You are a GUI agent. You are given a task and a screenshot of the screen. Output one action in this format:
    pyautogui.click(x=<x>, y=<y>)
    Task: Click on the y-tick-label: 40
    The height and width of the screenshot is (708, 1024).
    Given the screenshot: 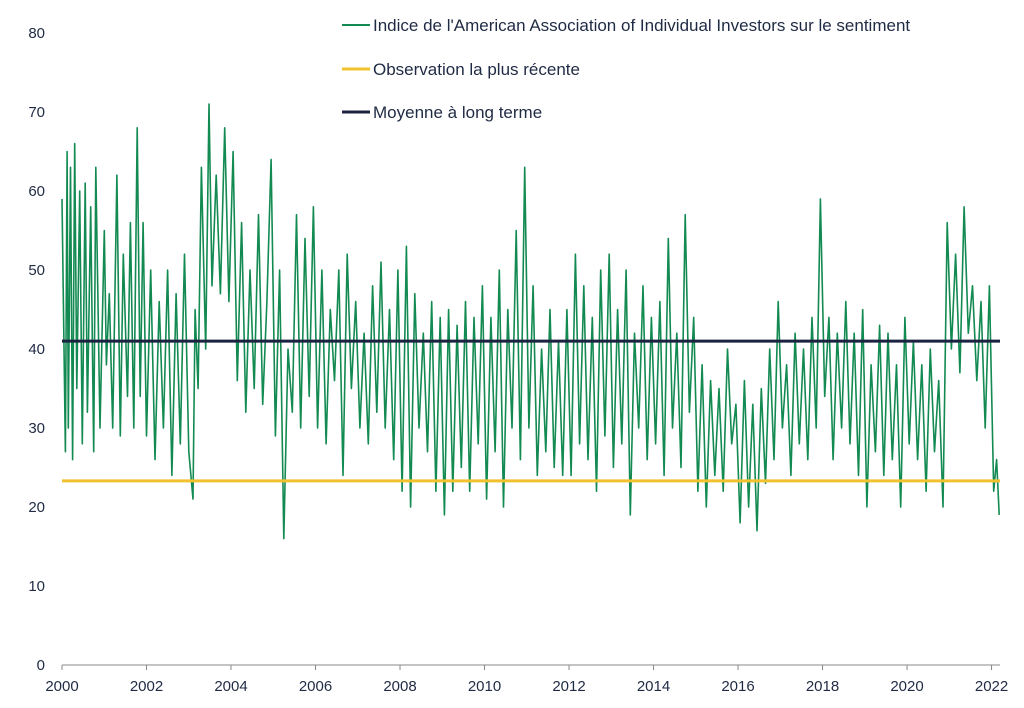 What is the action you would take?
    pyautogui.click(x=36, y=349)
    